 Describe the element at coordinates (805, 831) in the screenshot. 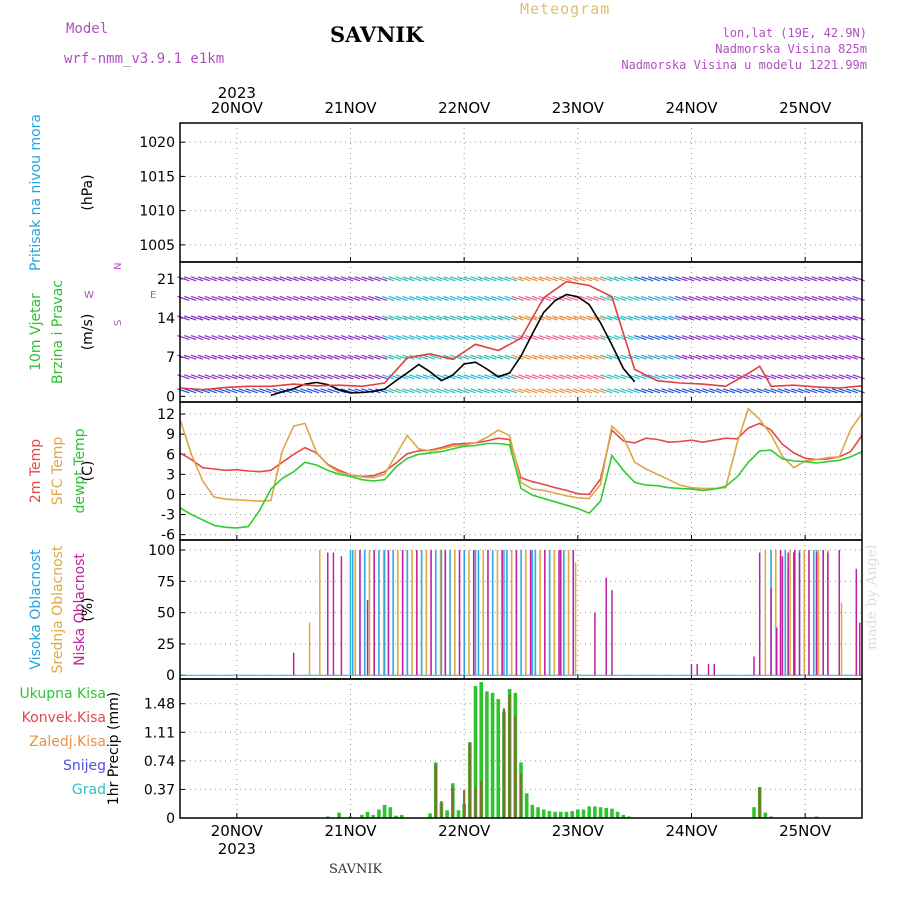

I see `bottom-date-label: 25NOV` at that location.